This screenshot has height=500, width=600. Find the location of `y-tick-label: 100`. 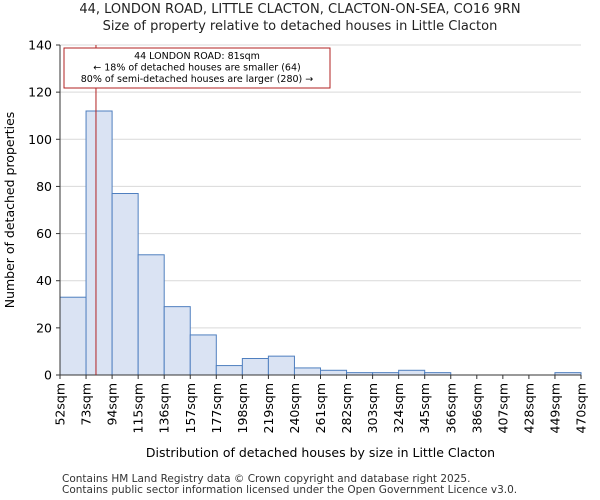

y-tick-label: 100 is located at coordinates (40, 139).